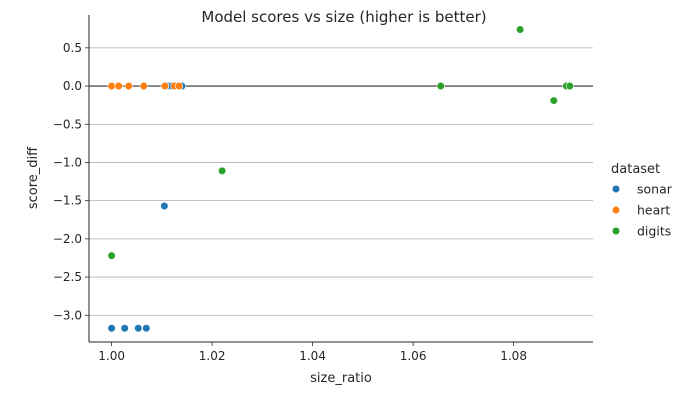 Image resolution: width=688 pixels, height=400 pixels. I want to click on y-tick-label: −1.0, so click(67, 162).